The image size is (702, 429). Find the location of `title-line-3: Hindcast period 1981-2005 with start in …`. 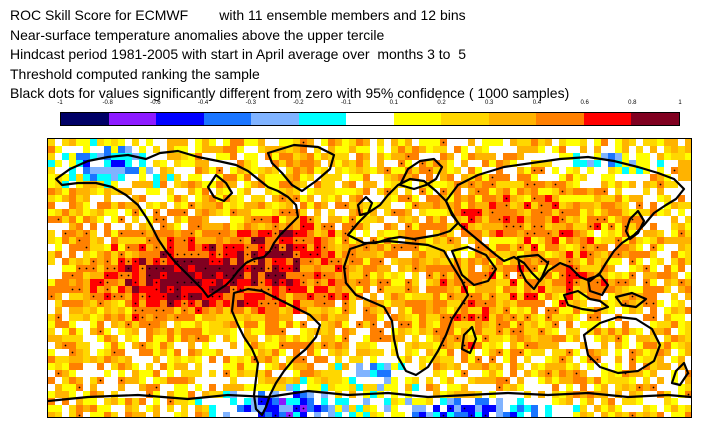

title-line-3: Hindcast period 1981-2005 with start in … is located at coordinates (238, 54).